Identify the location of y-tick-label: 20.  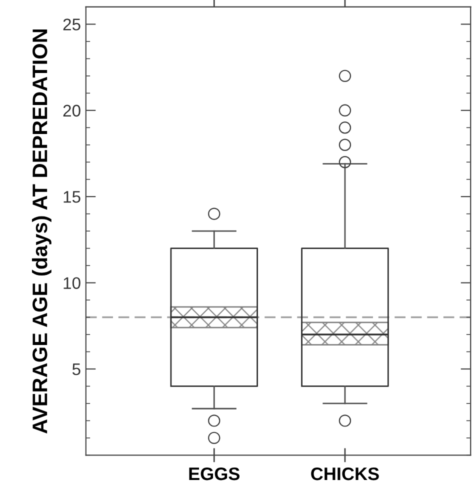
(71, 110).